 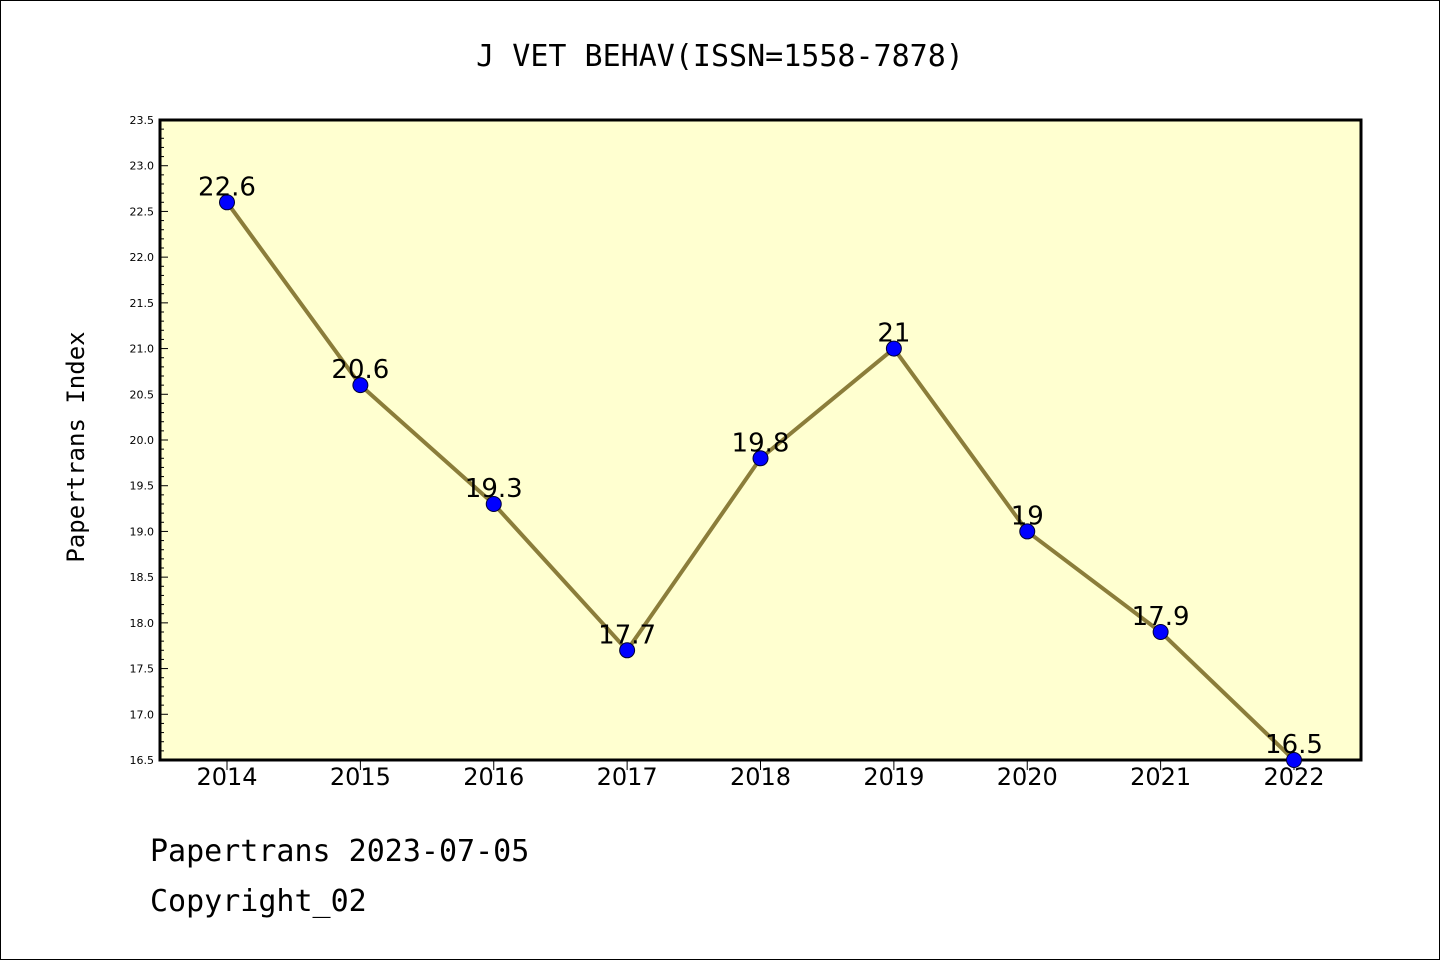 I want to click on x-tick-label: 2014, so click(x=226, y=777).